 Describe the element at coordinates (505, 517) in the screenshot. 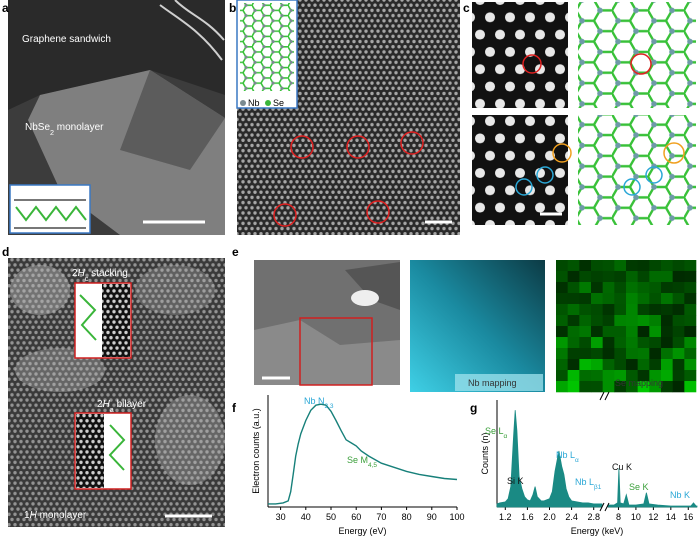

I see `x-tick-label: 1.2` at that location.